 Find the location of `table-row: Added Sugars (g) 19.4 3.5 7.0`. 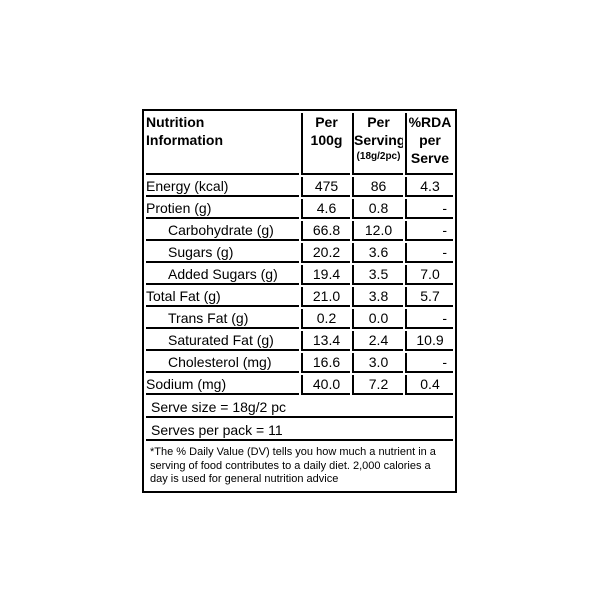

table-row: Added Sugars (g) 19.4 3.5 7.0 is located at coordinates (299, 275).